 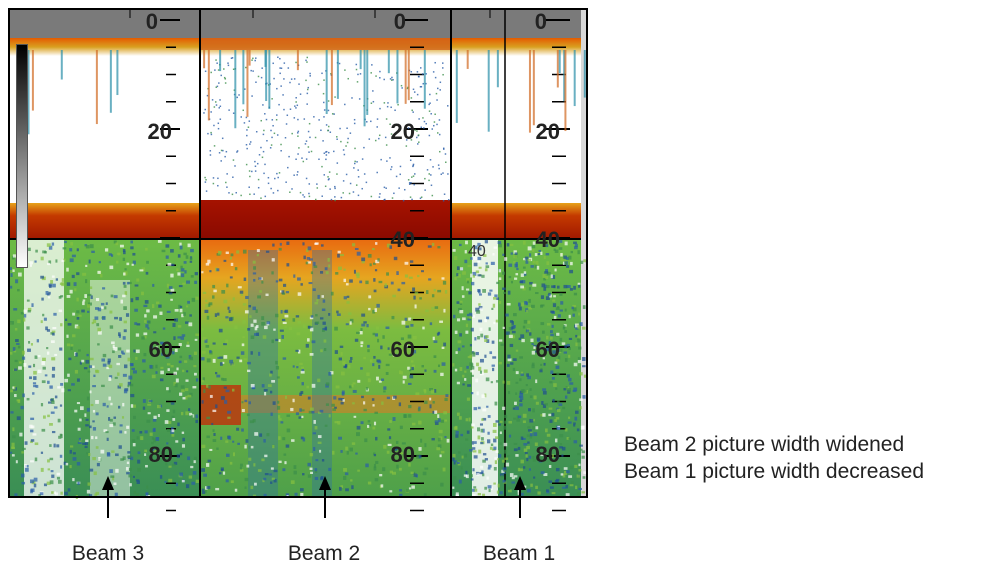 I want to click on noise-column, so click(x=110, y=388).